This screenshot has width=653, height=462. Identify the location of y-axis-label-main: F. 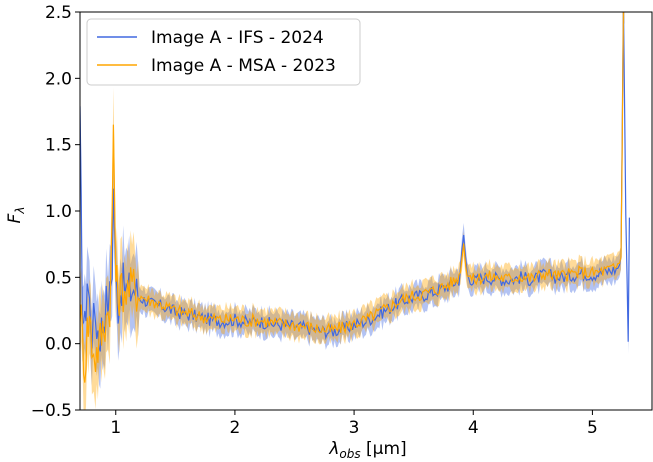
(15, 218).